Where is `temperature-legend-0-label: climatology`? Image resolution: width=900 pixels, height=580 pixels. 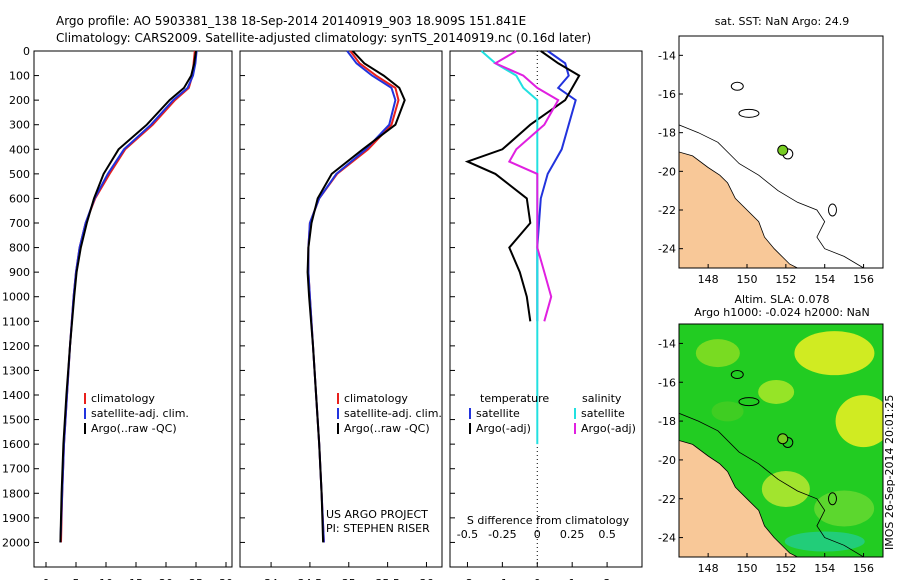 temperature-legend-0-label: climatology is located at coordinates (123, 398).